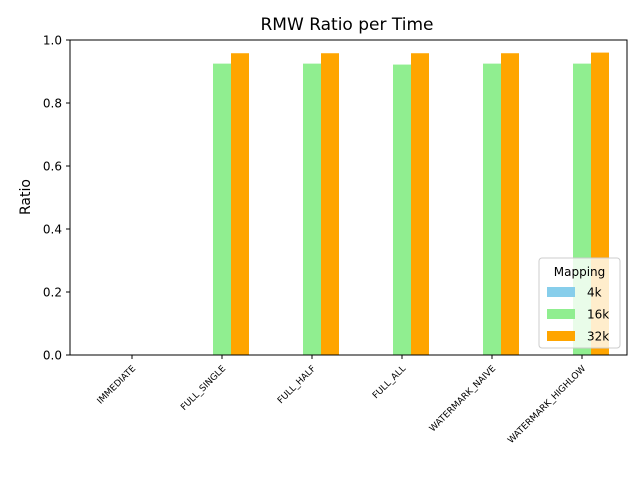  What do you see at coordinates (297, 385) in the screenshot?
I see `x-tick-label: FULL_HALF` at bounding box center [297, 385].